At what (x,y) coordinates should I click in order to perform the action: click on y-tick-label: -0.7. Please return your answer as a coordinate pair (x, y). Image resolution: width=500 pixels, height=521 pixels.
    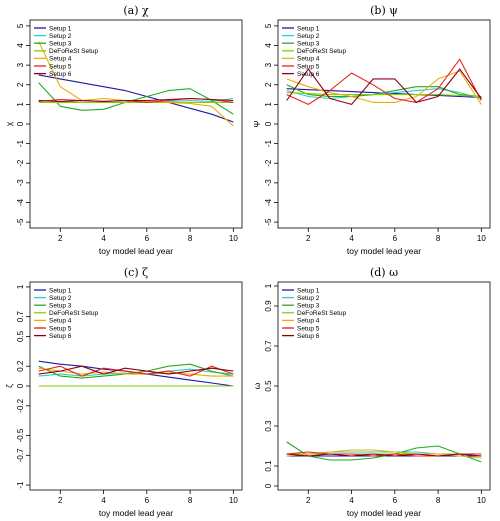
    Looking at the image, I should click on (20, 455).